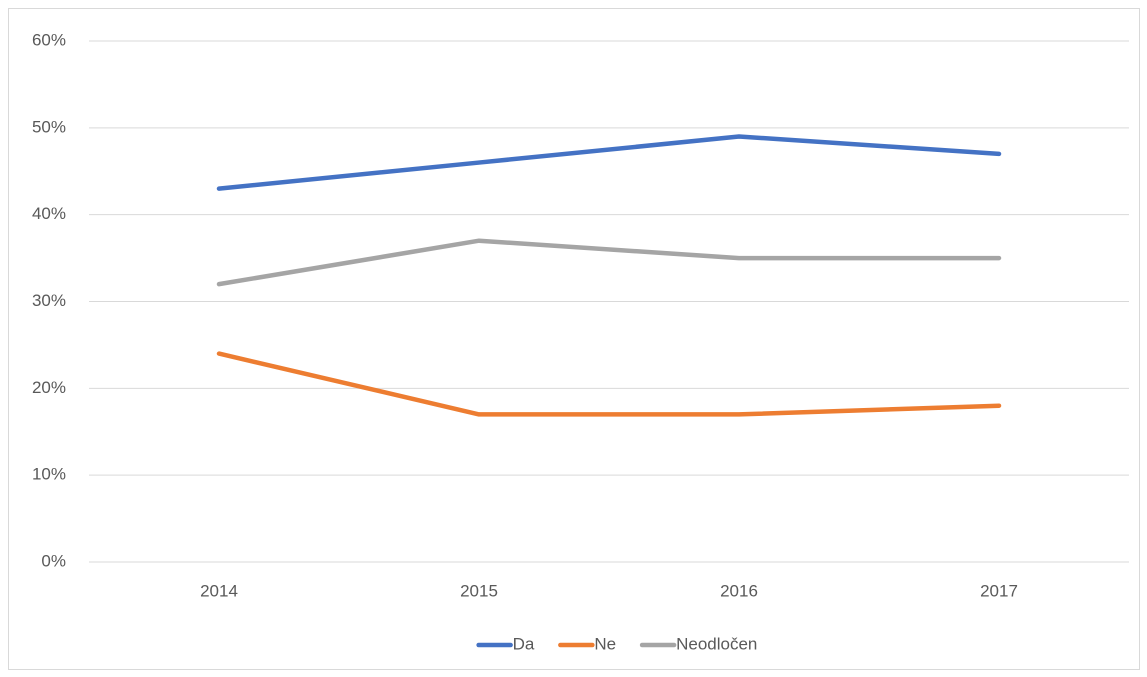 The width and height of the screenshot is (1147, 677). I want to click on y-tick-label: 40%, so click(49, 213).